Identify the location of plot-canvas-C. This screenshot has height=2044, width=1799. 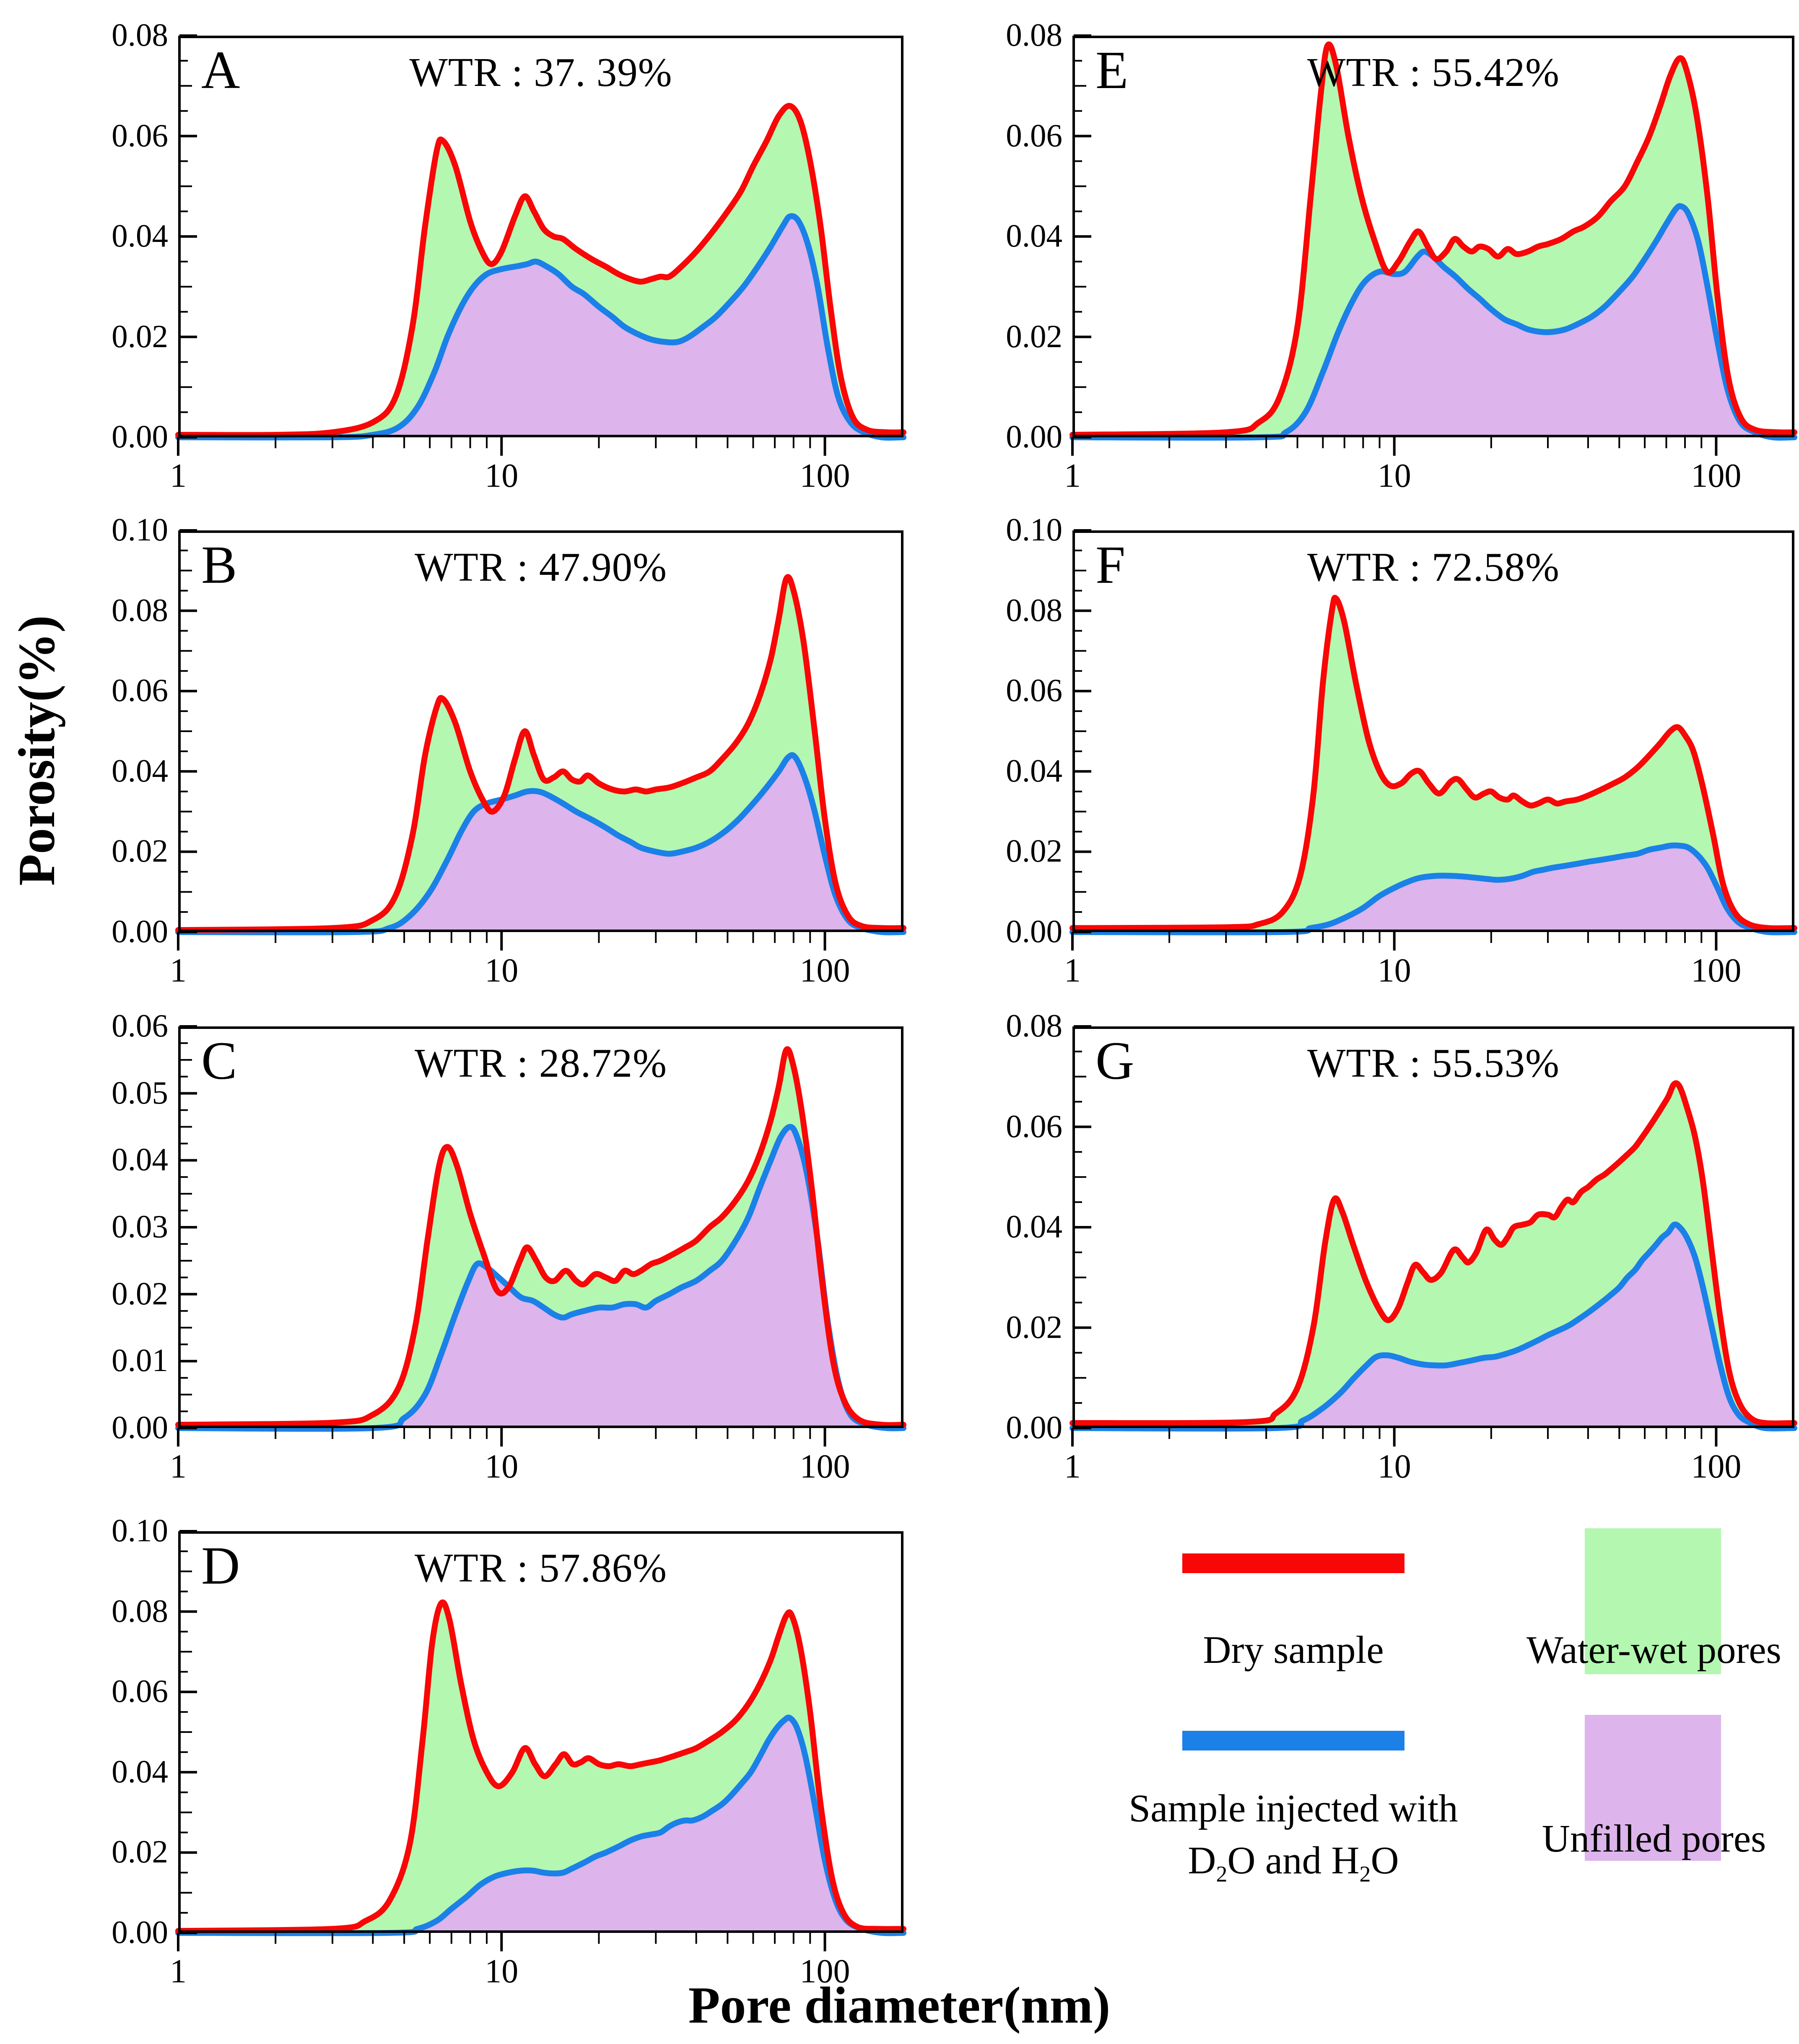
(540, 1236).